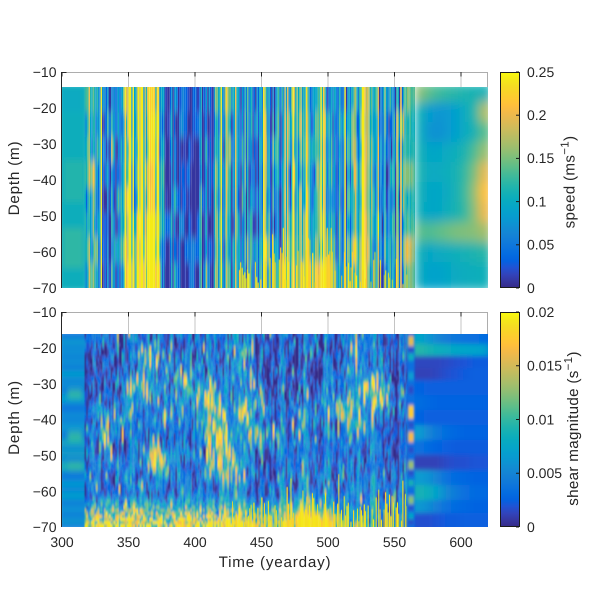 The width and height of the screenshot is (600, 605). Describe the element at coordinates (540, 245) in the screenshot. I see `svg-text: 0.05` at that location.